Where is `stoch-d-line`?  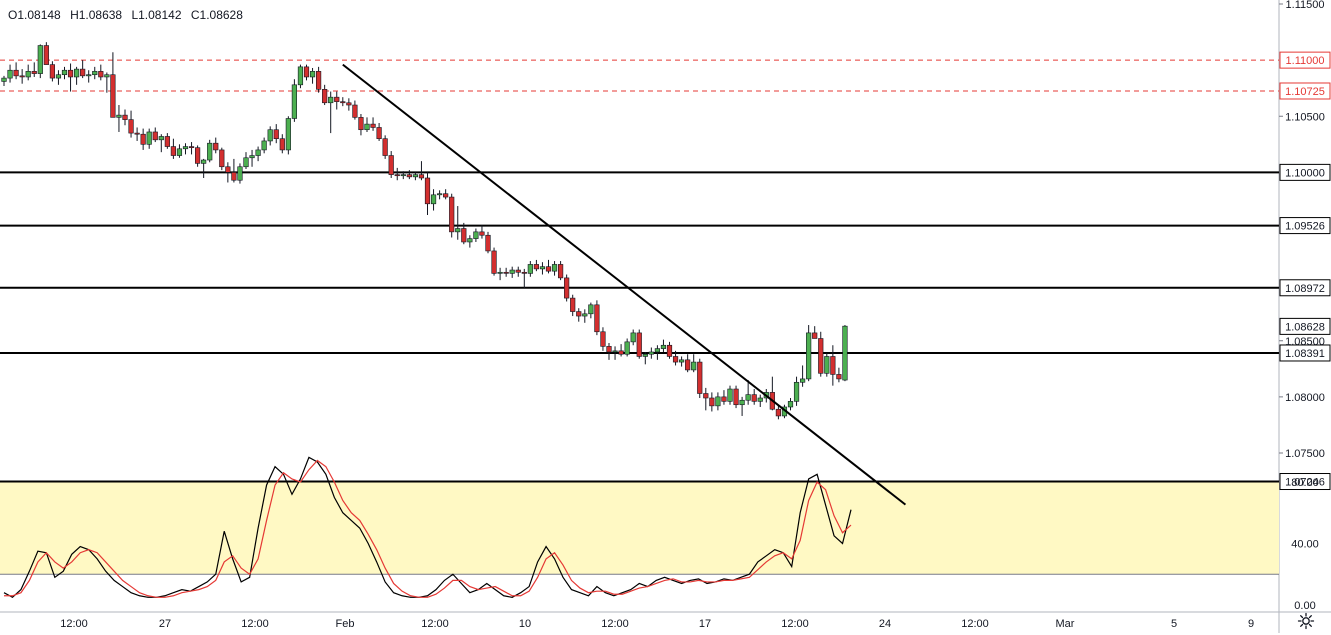
stoch-d-line is located at coordinates (428, 528).